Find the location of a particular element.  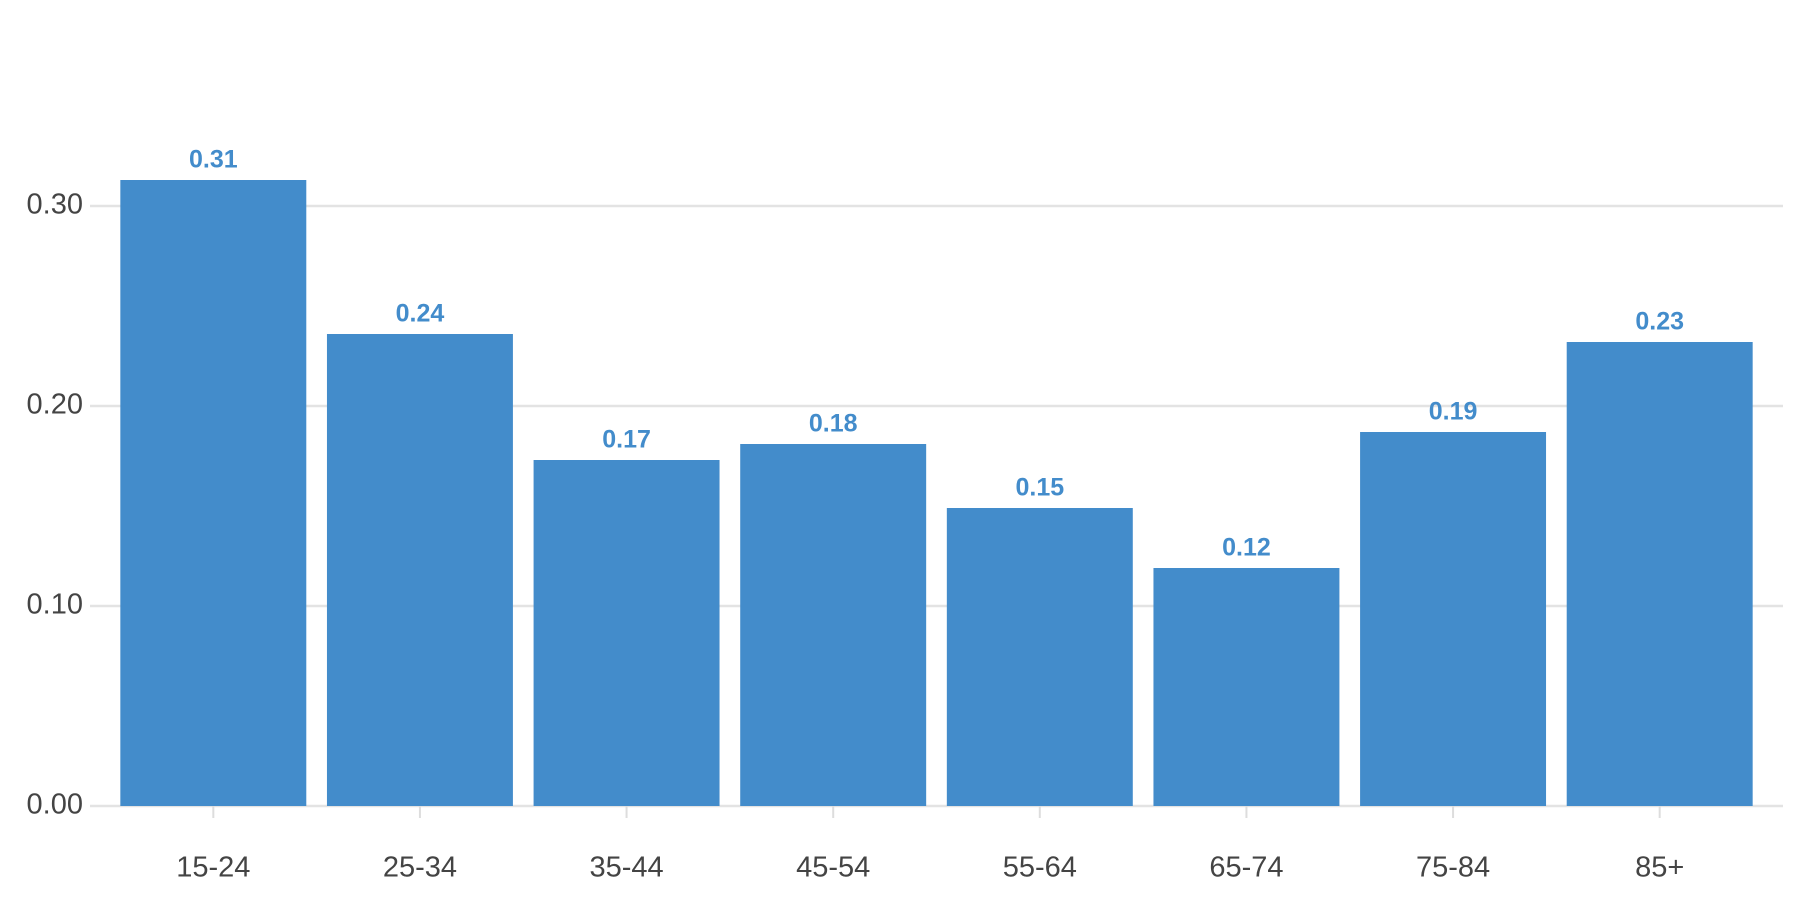

value-label: 0.15 is located at coordinates (1039, 488).